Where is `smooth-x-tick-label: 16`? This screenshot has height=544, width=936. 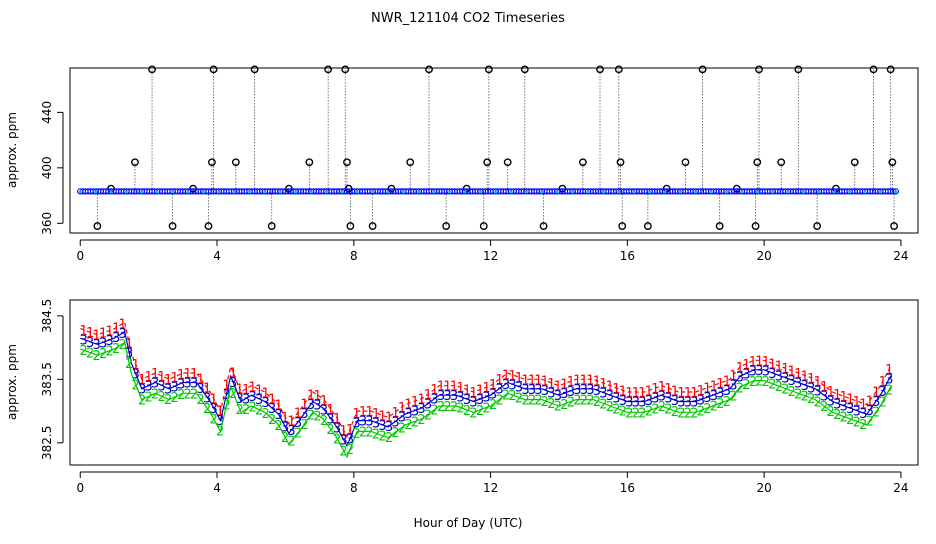 smooth-x-tick-label: 16 is located at coordinates (627, 488).